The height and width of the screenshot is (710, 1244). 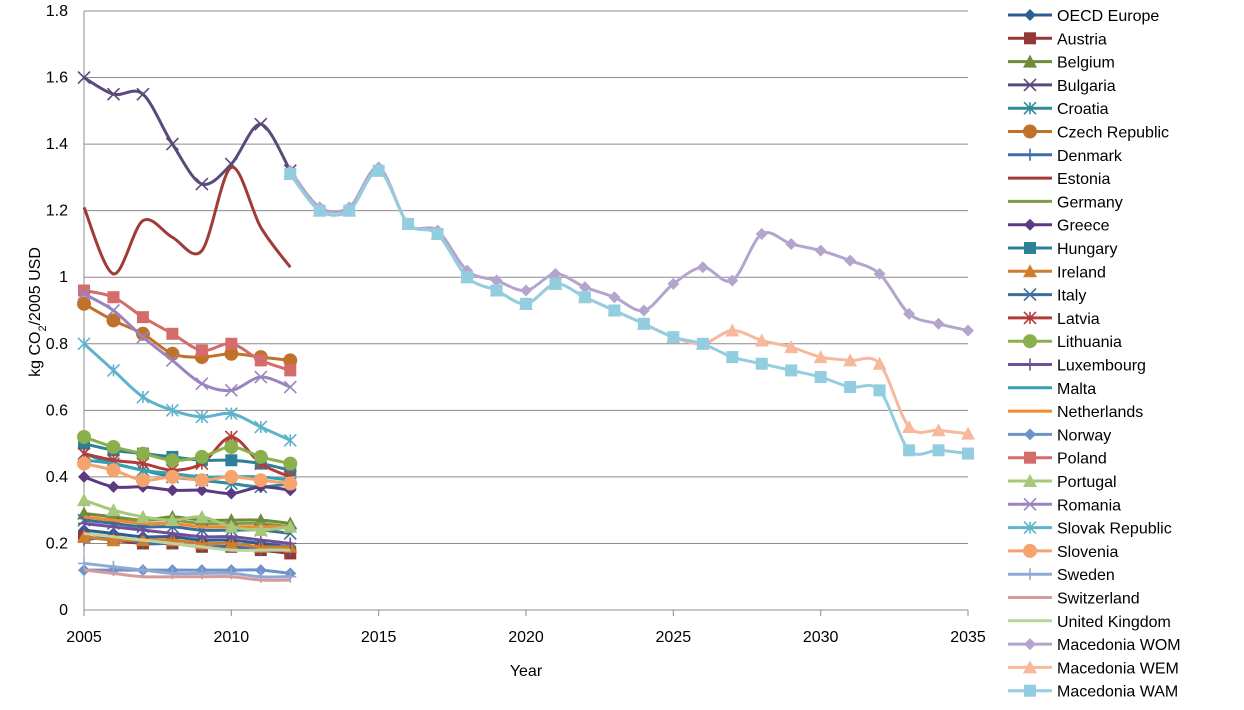 I want to click on legend-item-denmark: Denmark, so click(x=1065, y=156).